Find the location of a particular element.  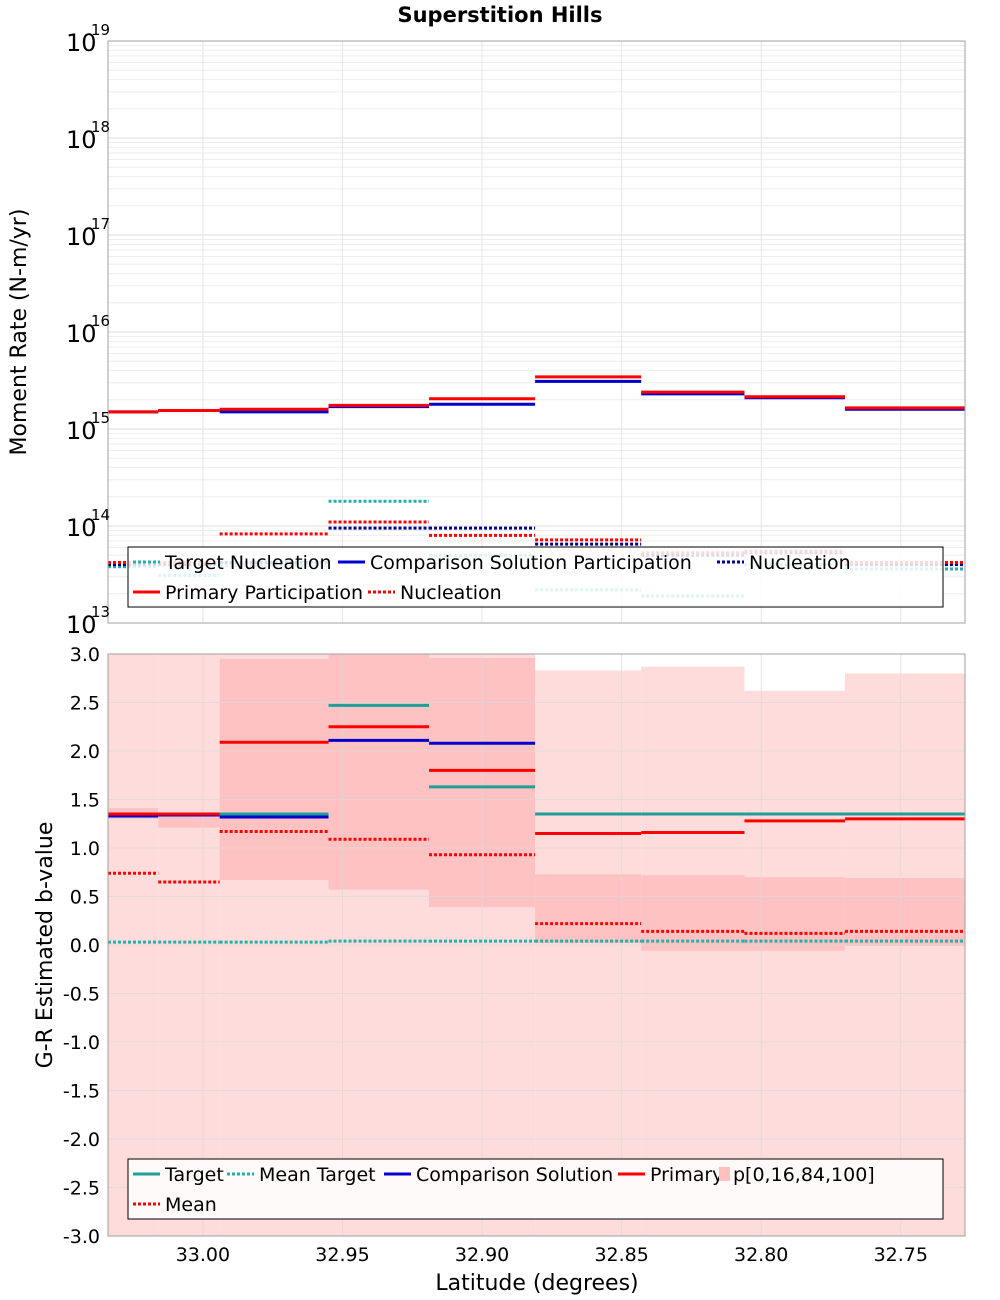

latitude-x-tick-label: 32.80 is located at coordinates (761, 1255).